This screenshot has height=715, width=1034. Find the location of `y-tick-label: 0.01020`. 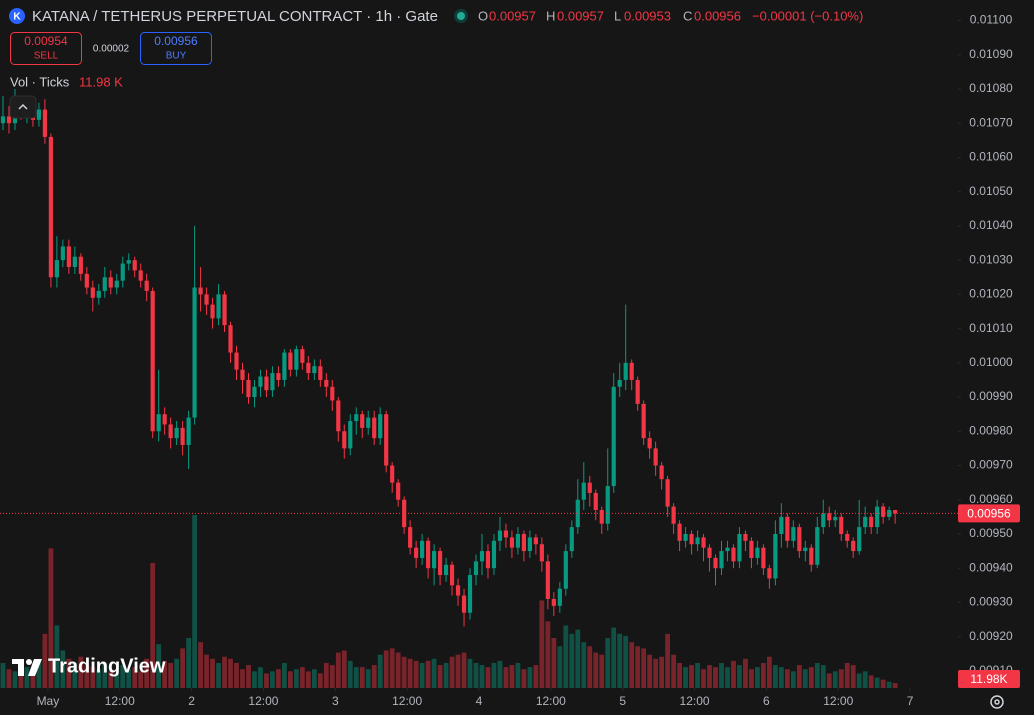

y-tick-label: 0.01020 is located at coordinates (991, 294).